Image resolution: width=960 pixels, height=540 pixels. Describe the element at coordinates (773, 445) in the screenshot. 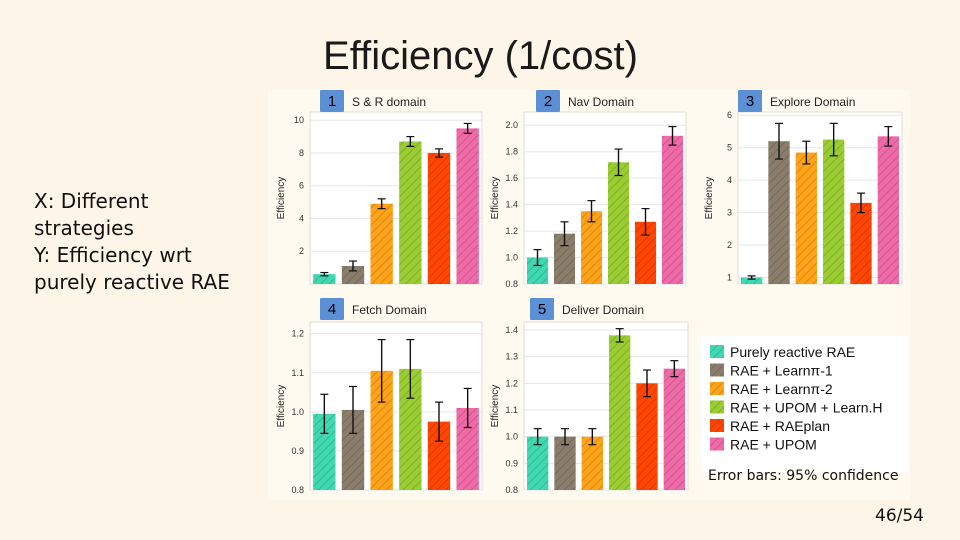

I see `legend-label: RAE + UPOM` at that location.